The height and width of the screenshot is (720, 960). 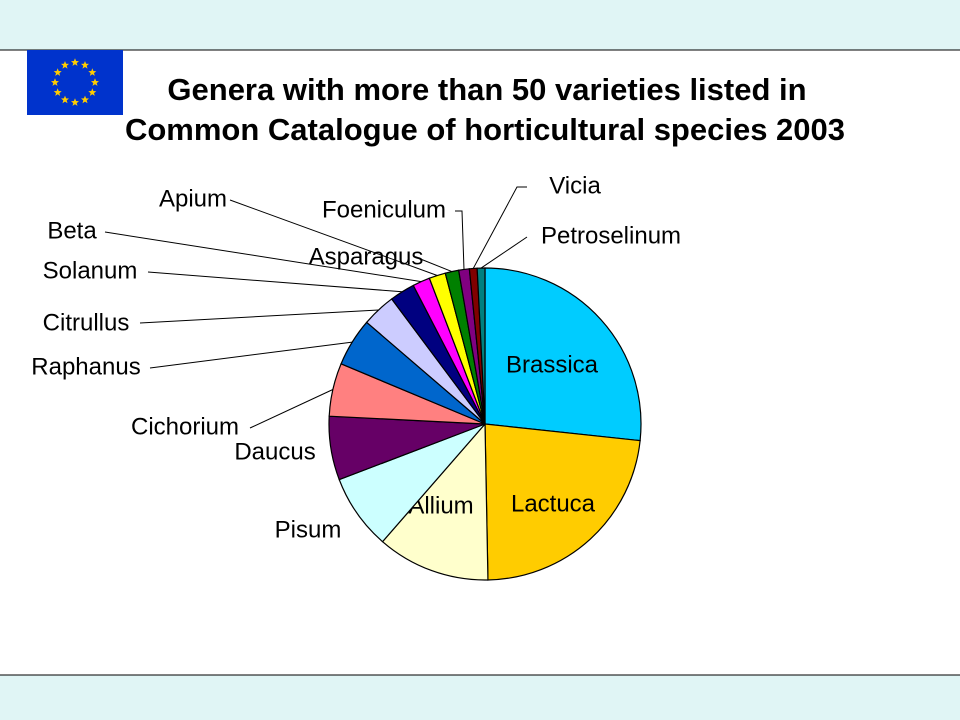 I want to click on slice-label: Petroselinum, so click(x=611, y=235).